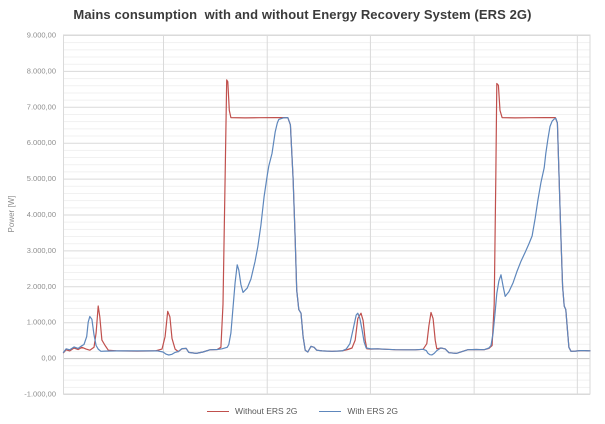  What do you see at coordinates (41, 250) in the screenshot?
I see `y-axis-tick-label: 3.000,00` at bounding box center [41, 250].